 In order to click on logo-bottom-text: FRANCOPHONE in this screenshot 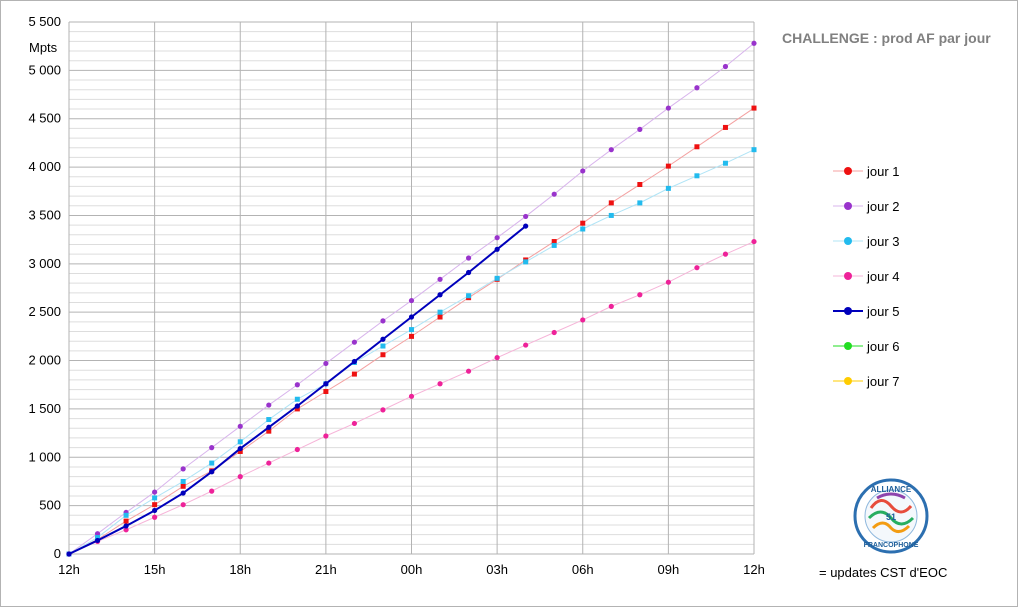, I will do `click(891, 545)`.